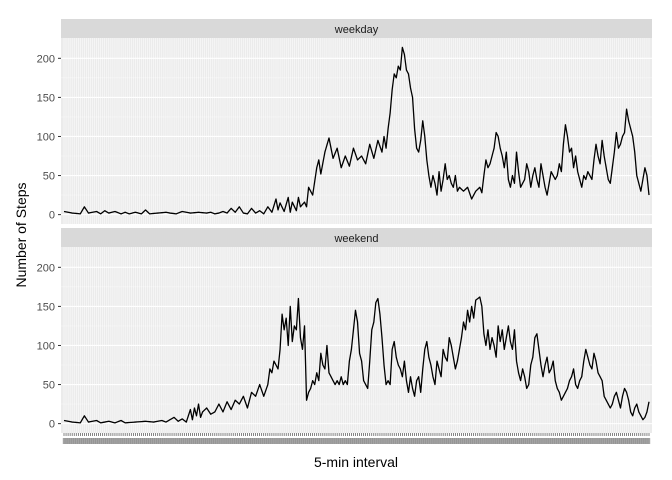  Describe the element at coordinates (355, 239) in the screenshot. I see `facet-strip-label: weekend` at that location.